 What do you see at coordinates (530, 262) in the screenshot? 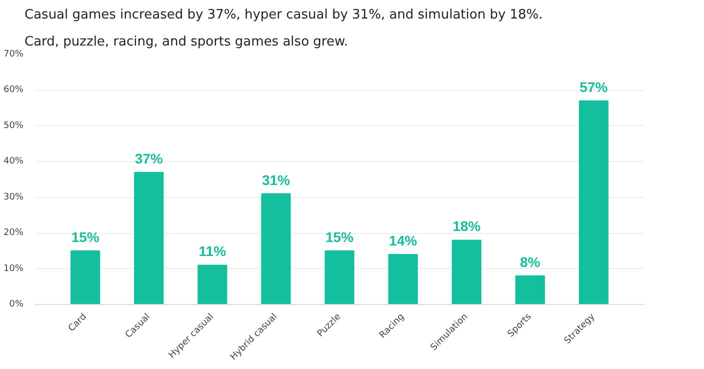
I see `data-label: 8%` at bounding box center [530, 262].